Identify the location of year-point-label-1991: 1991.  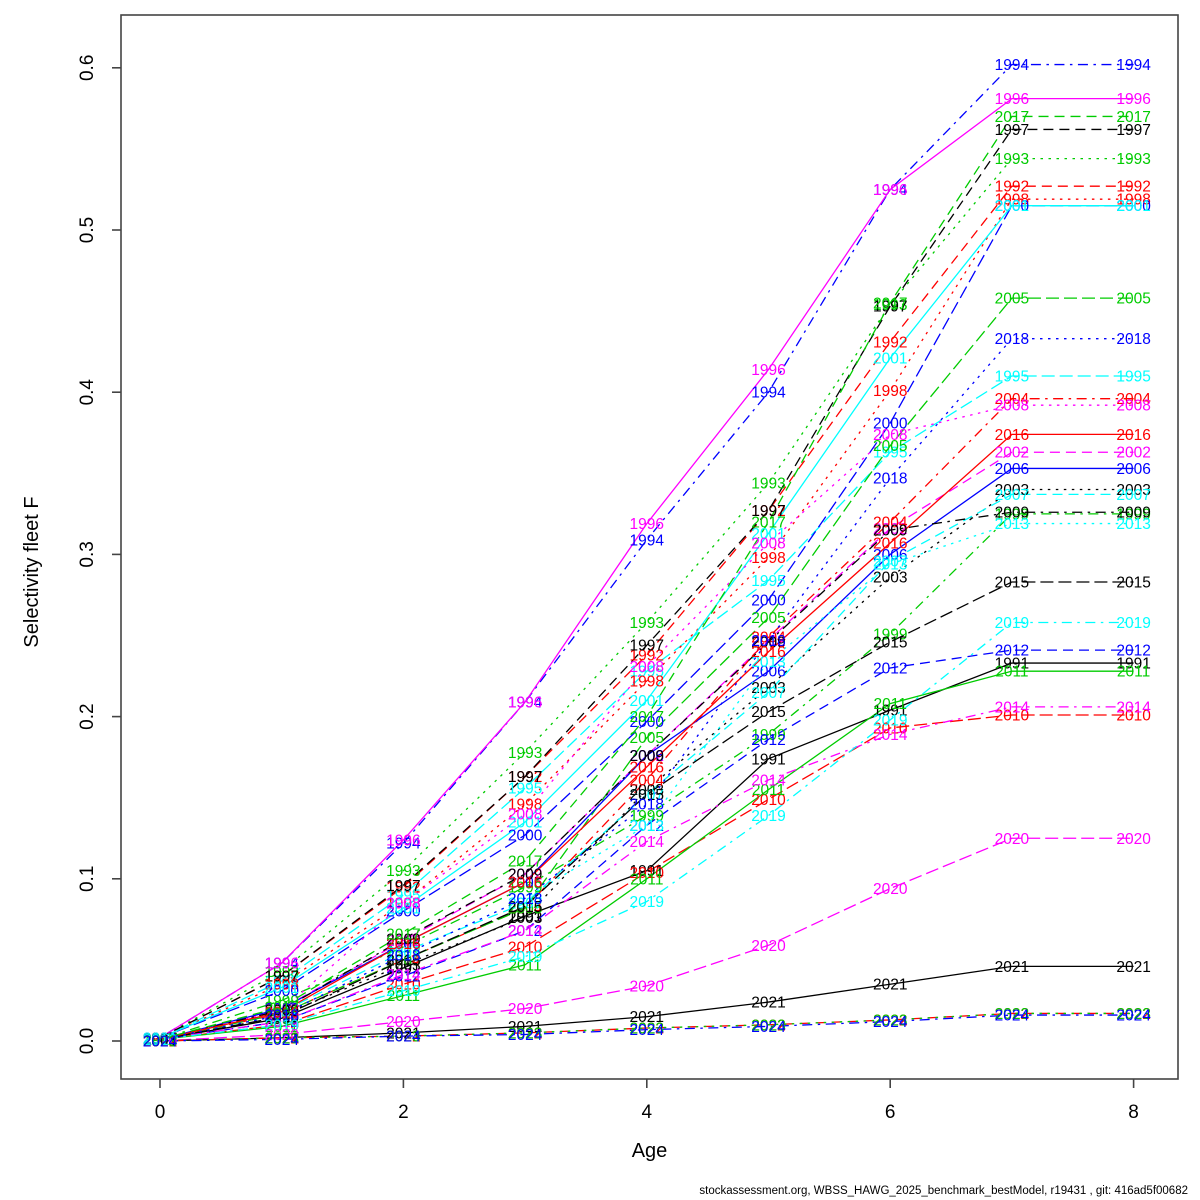
(647, 871).